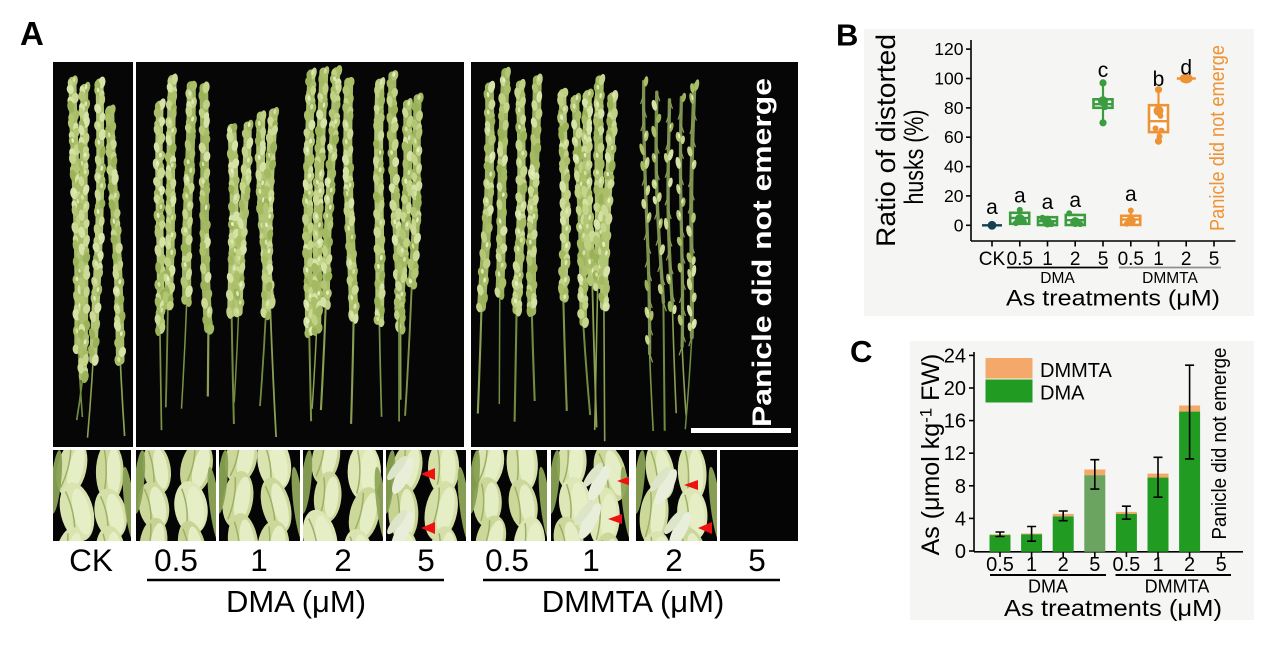 This screenshot has height=657, width=1270. What do you see at coordinates (847, 35) in the screenshot?
I see `svg-text: B` at bounding box center [847, 35].